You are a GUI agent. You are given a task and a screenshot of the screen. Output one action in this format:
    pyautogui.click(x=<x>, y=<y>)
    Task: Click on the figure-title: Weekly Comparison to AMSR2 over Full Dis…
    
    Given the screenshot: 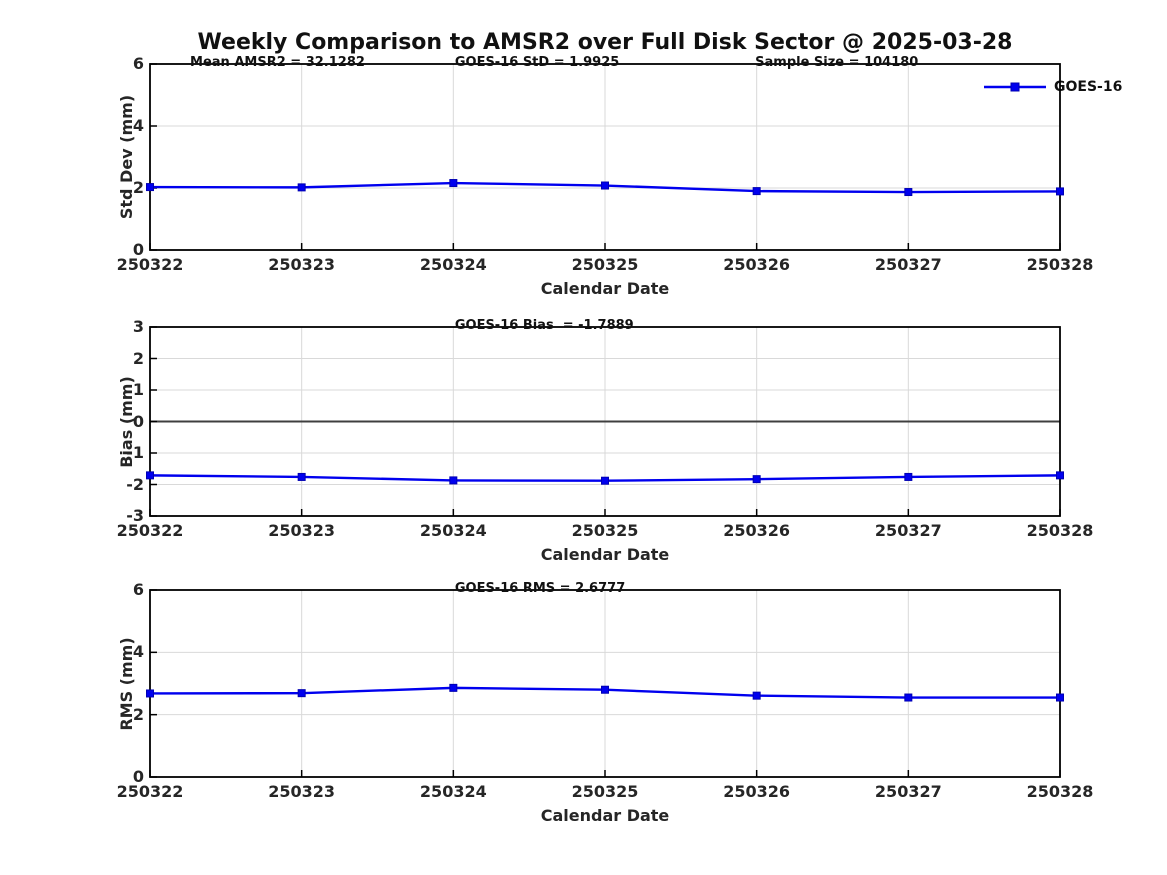 What is the action you would take?
    pyautogui.click(x=605, y=42)
    